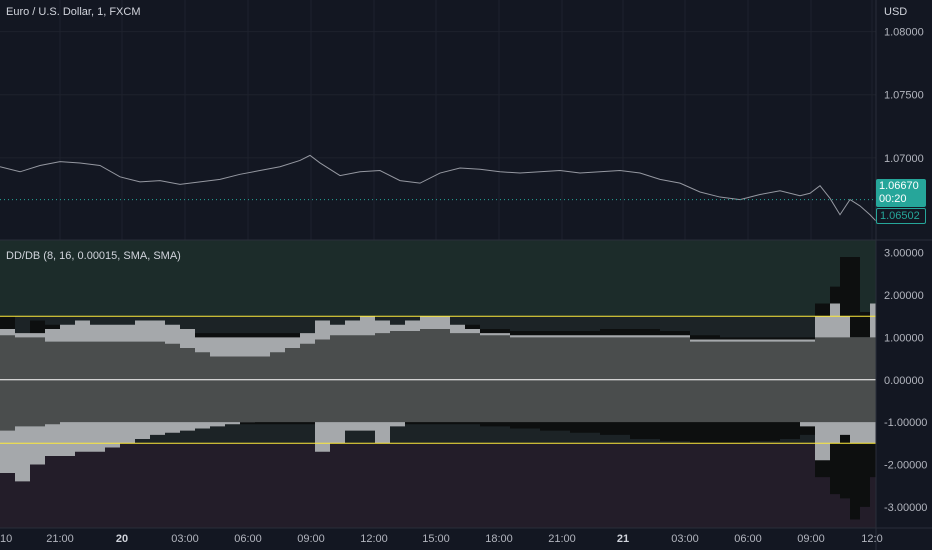 This screenshot has height=550, width=932. What do you see at coordinates (904, 381) in the screenshot?
I see `indicator-tick-label: 0.00000` at bounding box center [904, 381].